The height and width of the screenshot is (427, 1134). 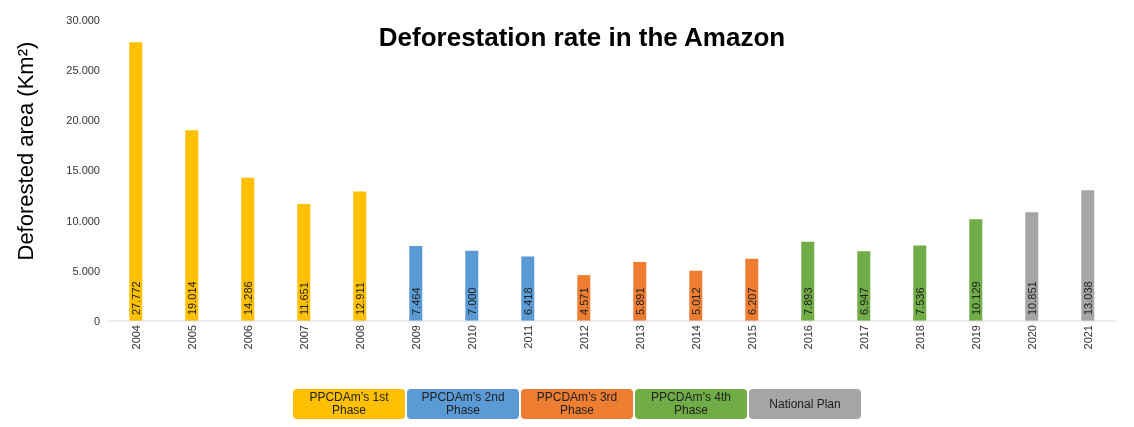 I want to click on text: PPCDAm’s 3rd Phase, so click(x=577, y=404).